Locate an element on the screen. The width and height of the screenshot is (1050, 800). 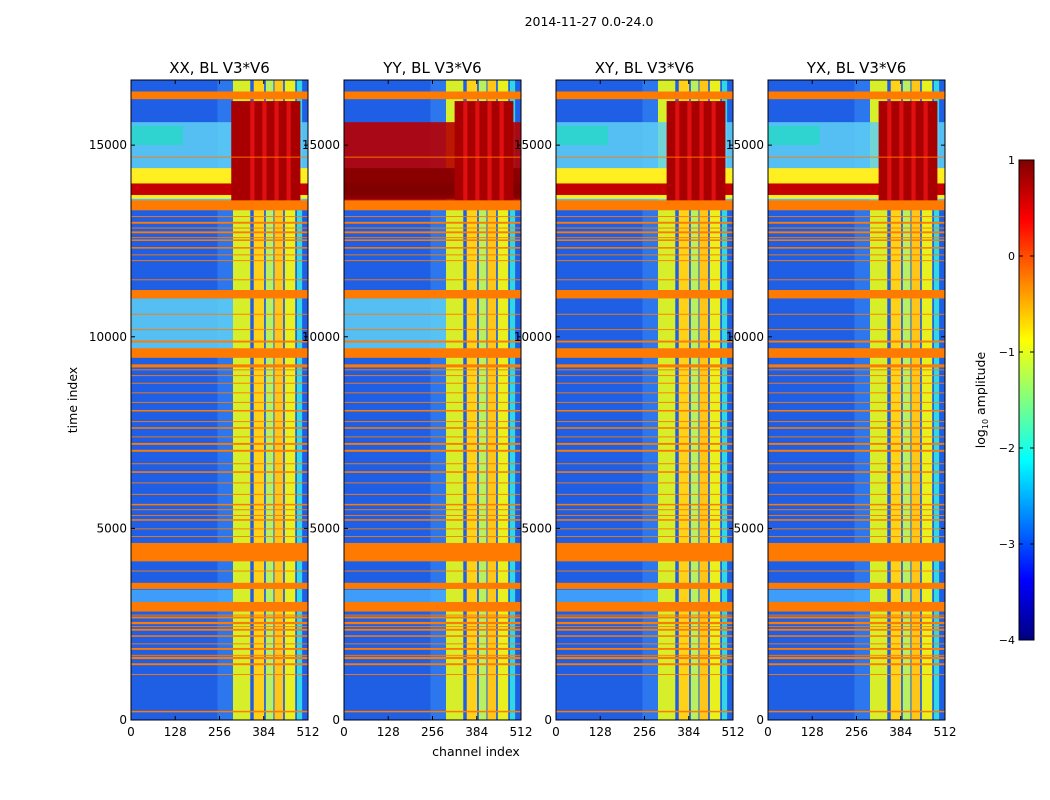
colorbar-label-subscript: 10 is located at coordinates (985, 424).